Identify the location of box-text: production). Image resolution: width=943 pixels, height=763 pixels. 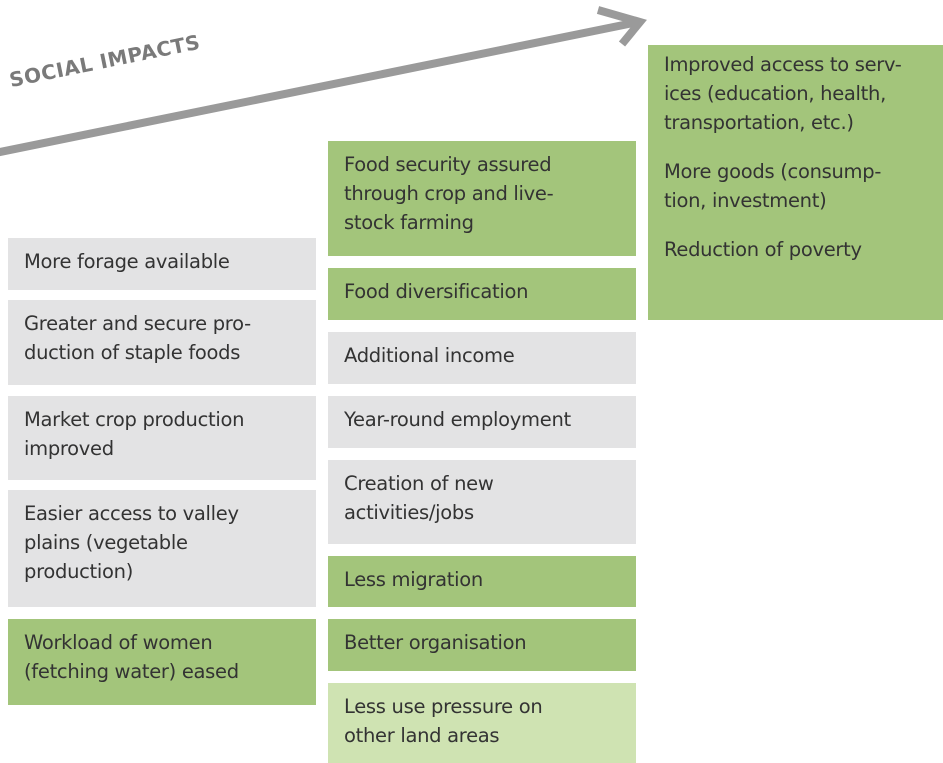
(79, 571).